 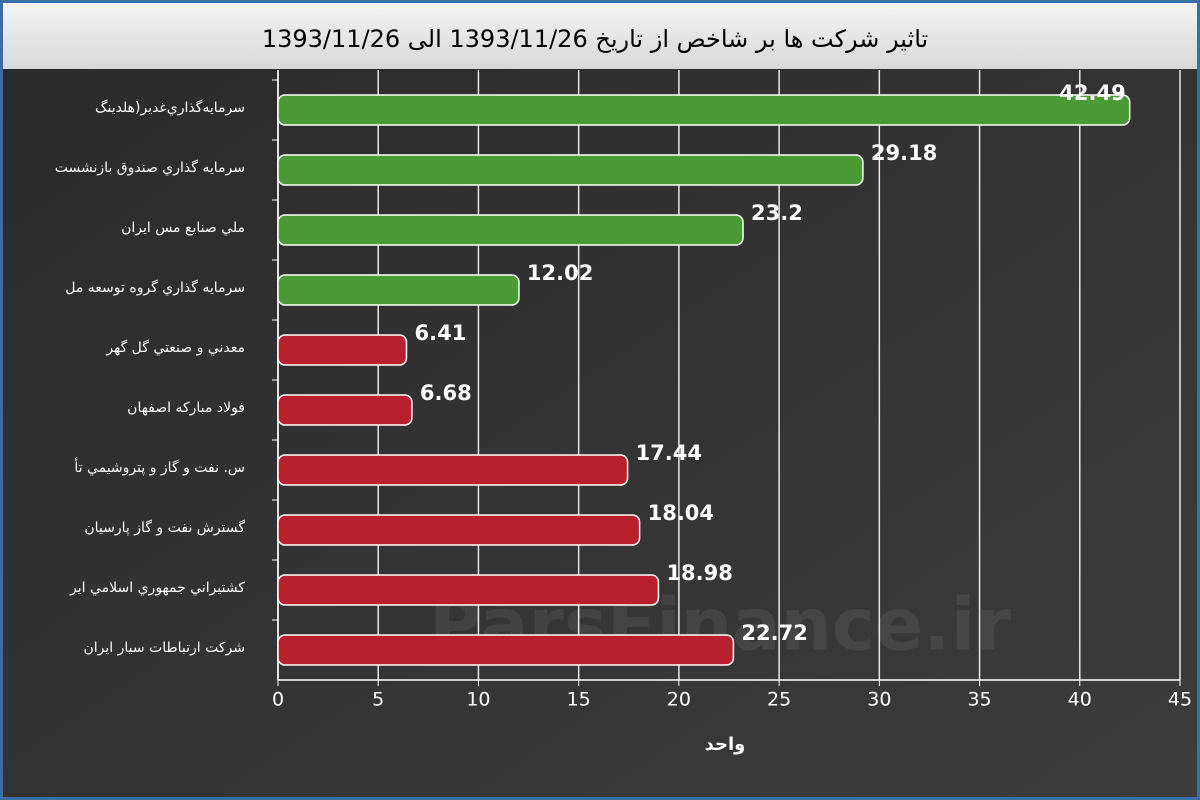 I want to click on y-tick-label: فولاد مباركه اصفهان, so click(x=186, y=408).